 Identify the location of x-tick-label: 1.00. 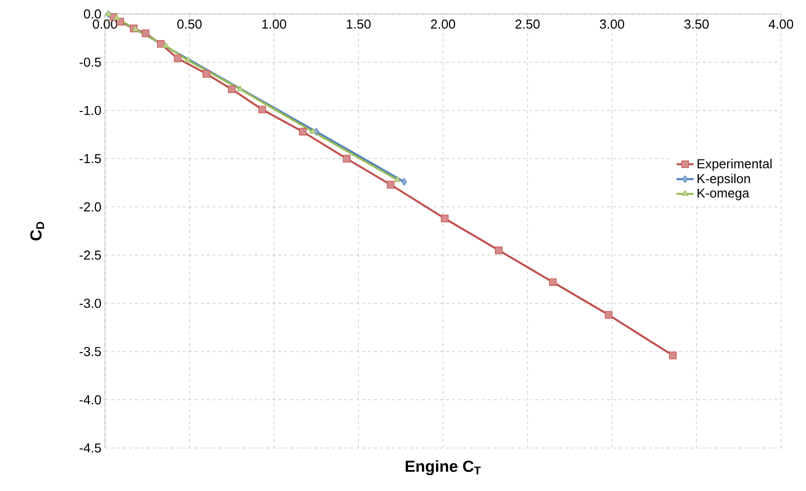
(274, 24).